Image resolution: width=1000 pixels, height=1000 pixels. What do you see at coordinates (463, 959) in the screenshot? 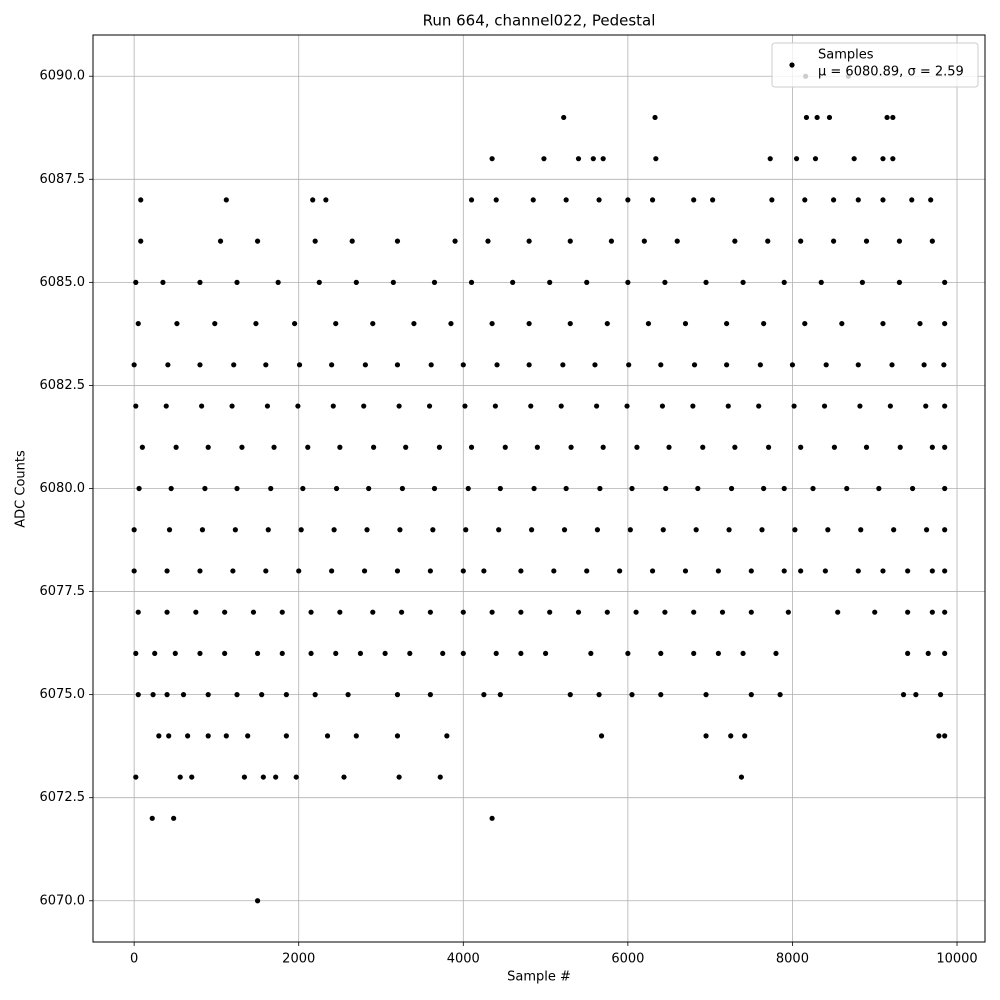
I see `x-tick-label: 4000` at bounding box center [463, 959].